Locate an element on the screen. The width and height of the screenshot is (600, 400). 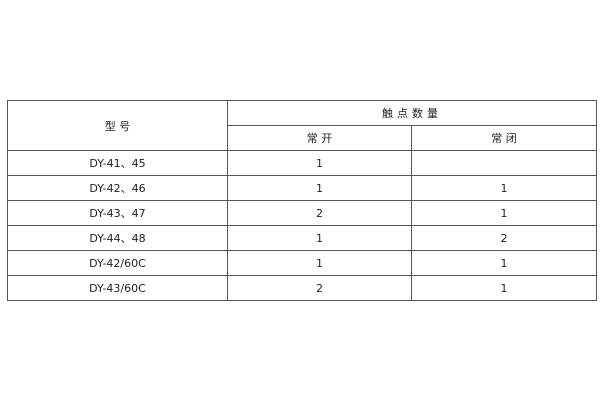
table-row: DY-42/60C 1 1 is located at coordinates (302, 263).